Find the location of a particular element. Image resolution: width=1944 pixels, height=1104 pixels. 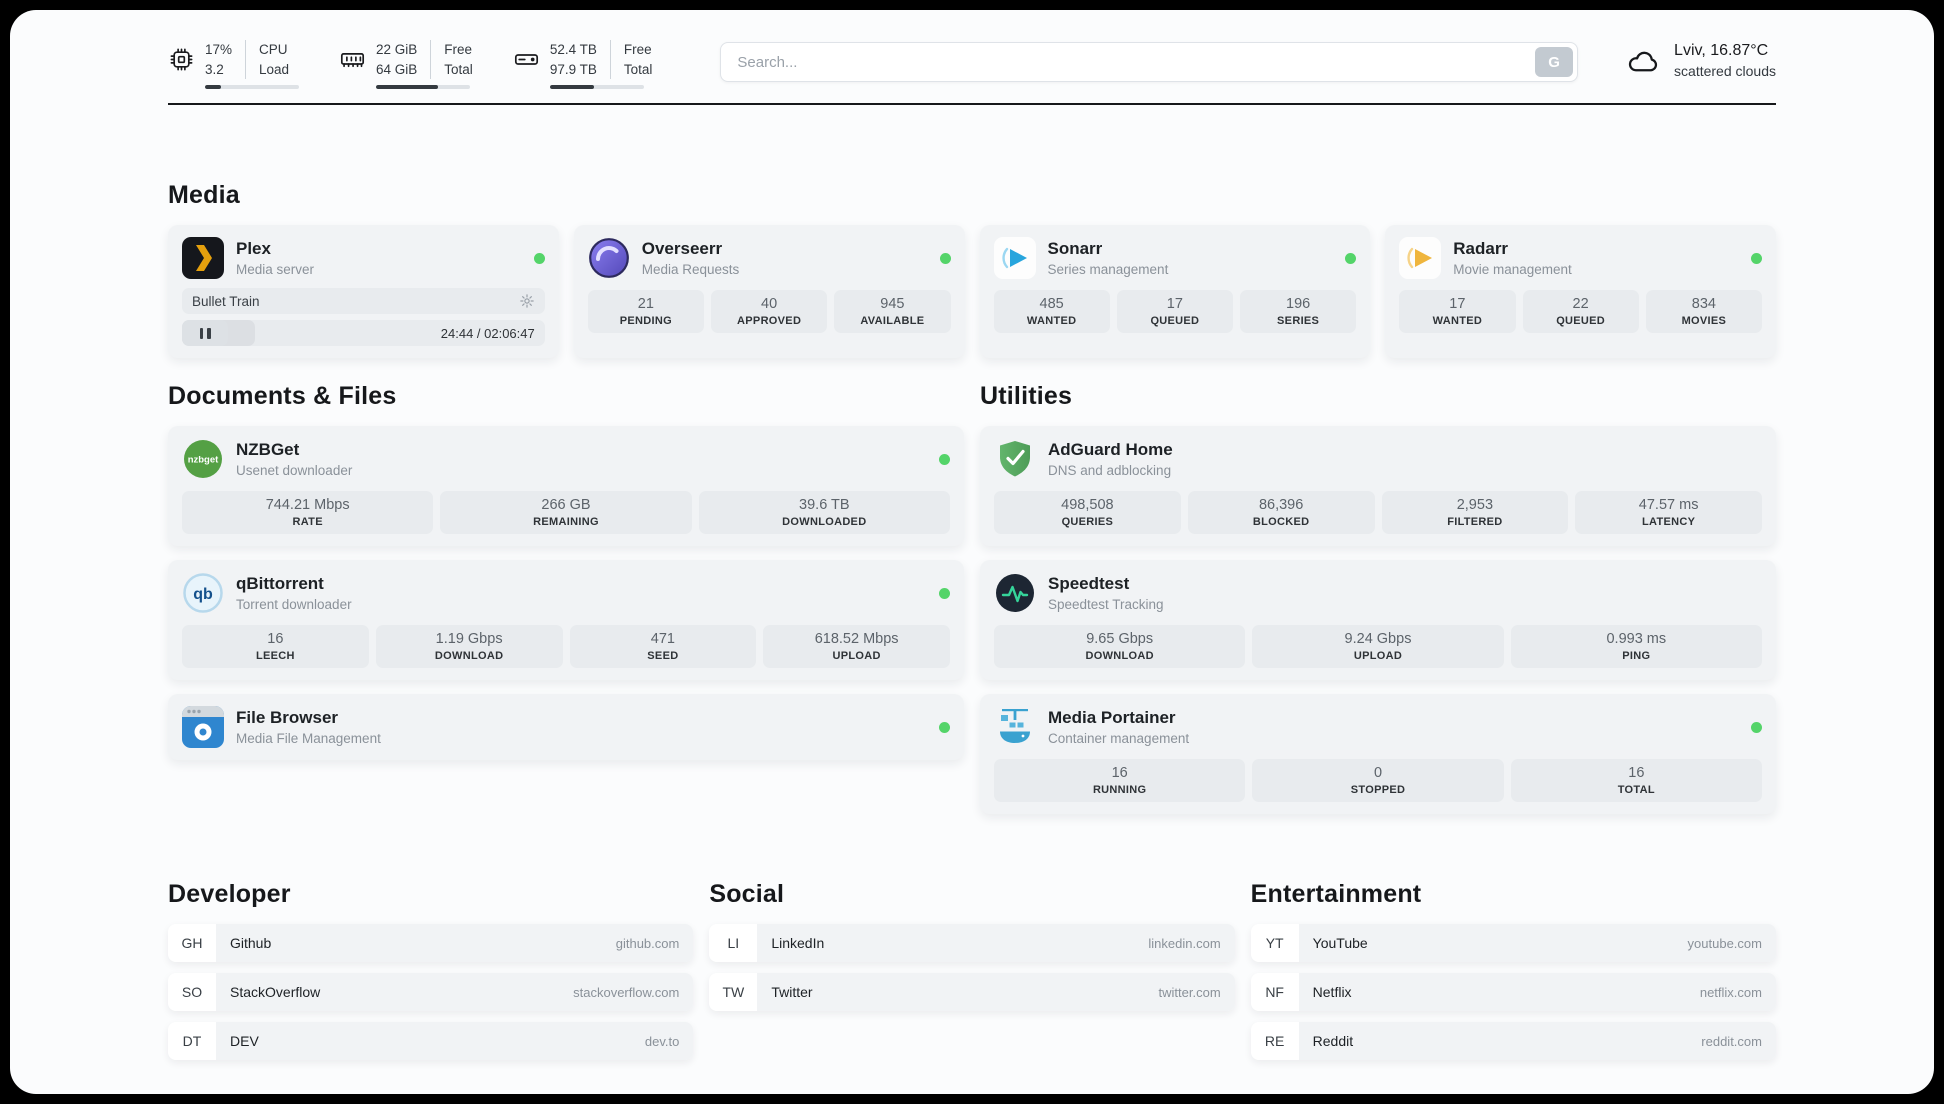

stat-latency: 47.57 ms LATENCY is located at coordinates (1668, 513).